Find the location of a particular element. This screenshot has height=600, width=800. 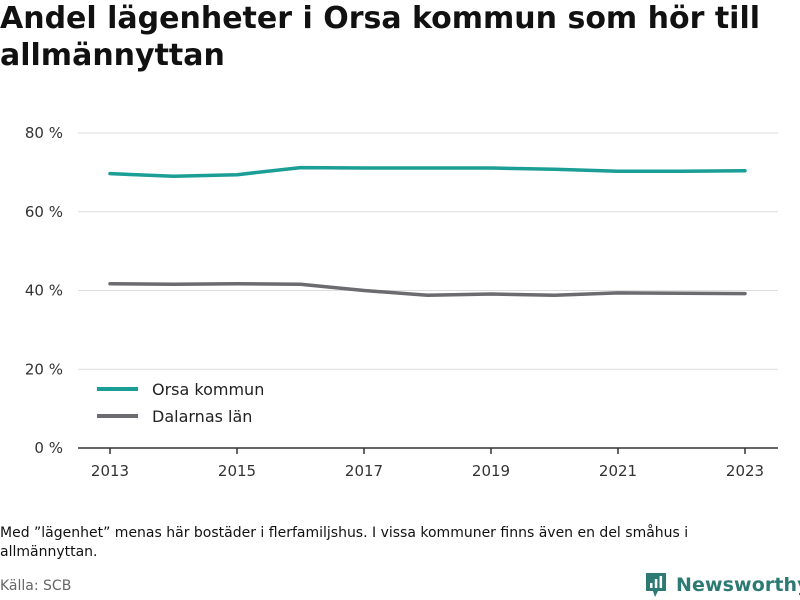

x-tick-label: 2013 is located at coordinates (110, 471).